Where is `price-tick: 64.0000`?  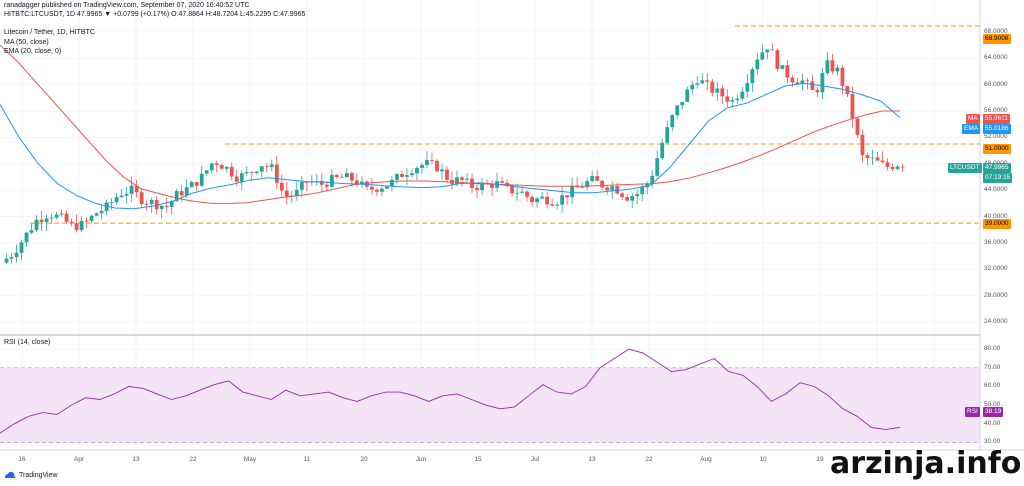
price-tick: 64.0000 is located at coordinates (996, 58).